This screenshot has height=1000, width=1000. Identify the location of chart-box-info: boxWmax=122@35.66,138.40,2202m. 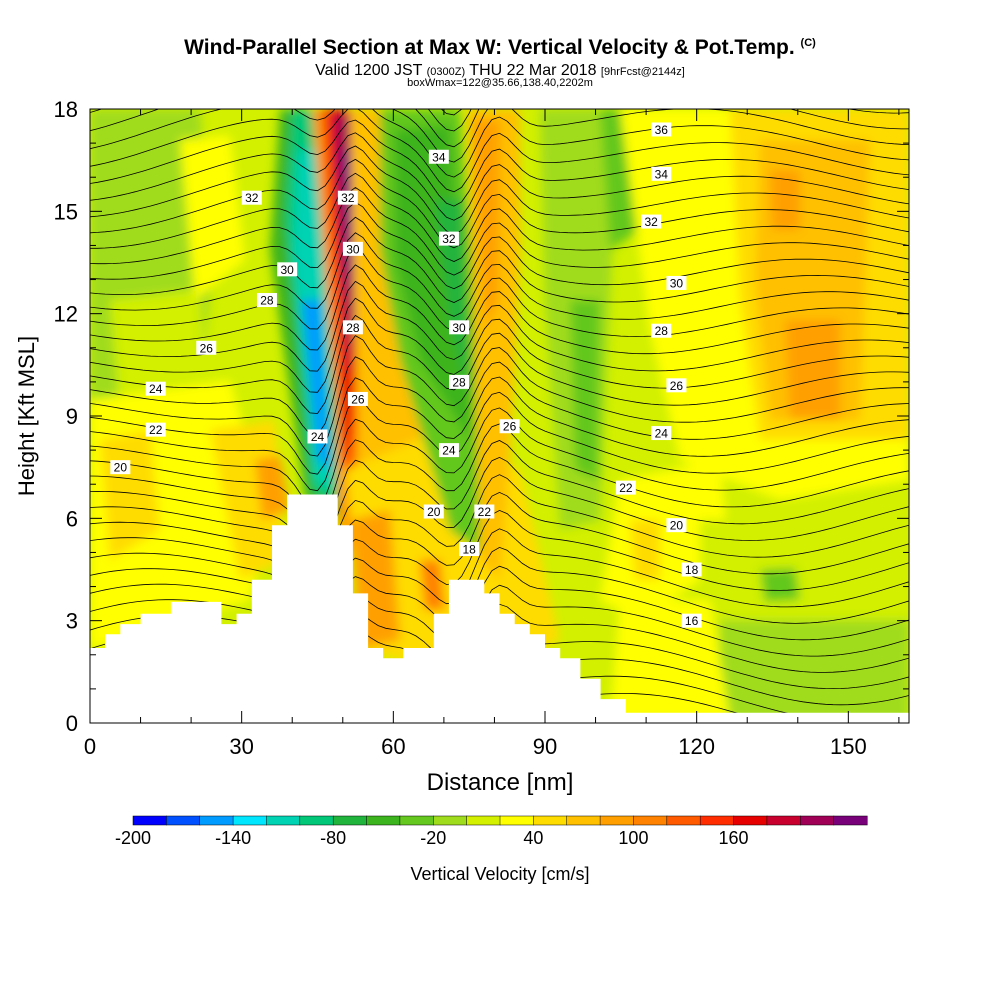
(500, 83).